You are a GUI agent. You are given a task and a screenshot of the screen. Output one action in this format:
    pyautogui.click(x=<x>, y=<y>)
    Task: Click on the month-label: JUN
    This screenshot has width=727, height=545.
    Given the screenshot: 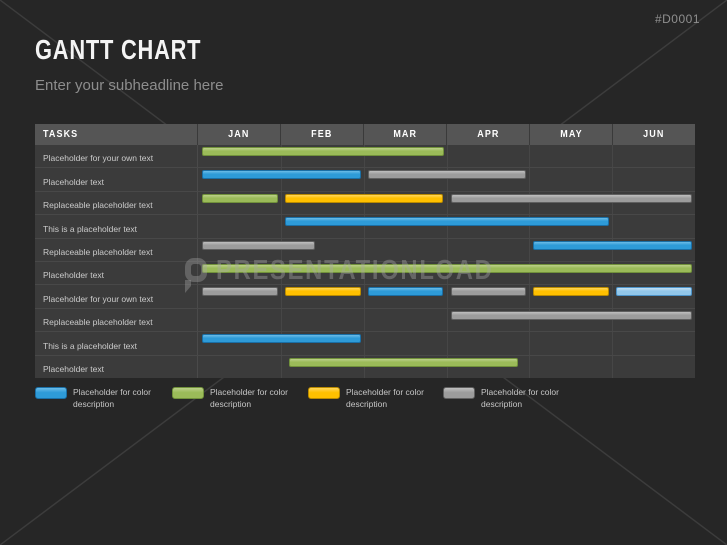 What is the action you would take?
    pyautogui.click(x=654, y=134)
    